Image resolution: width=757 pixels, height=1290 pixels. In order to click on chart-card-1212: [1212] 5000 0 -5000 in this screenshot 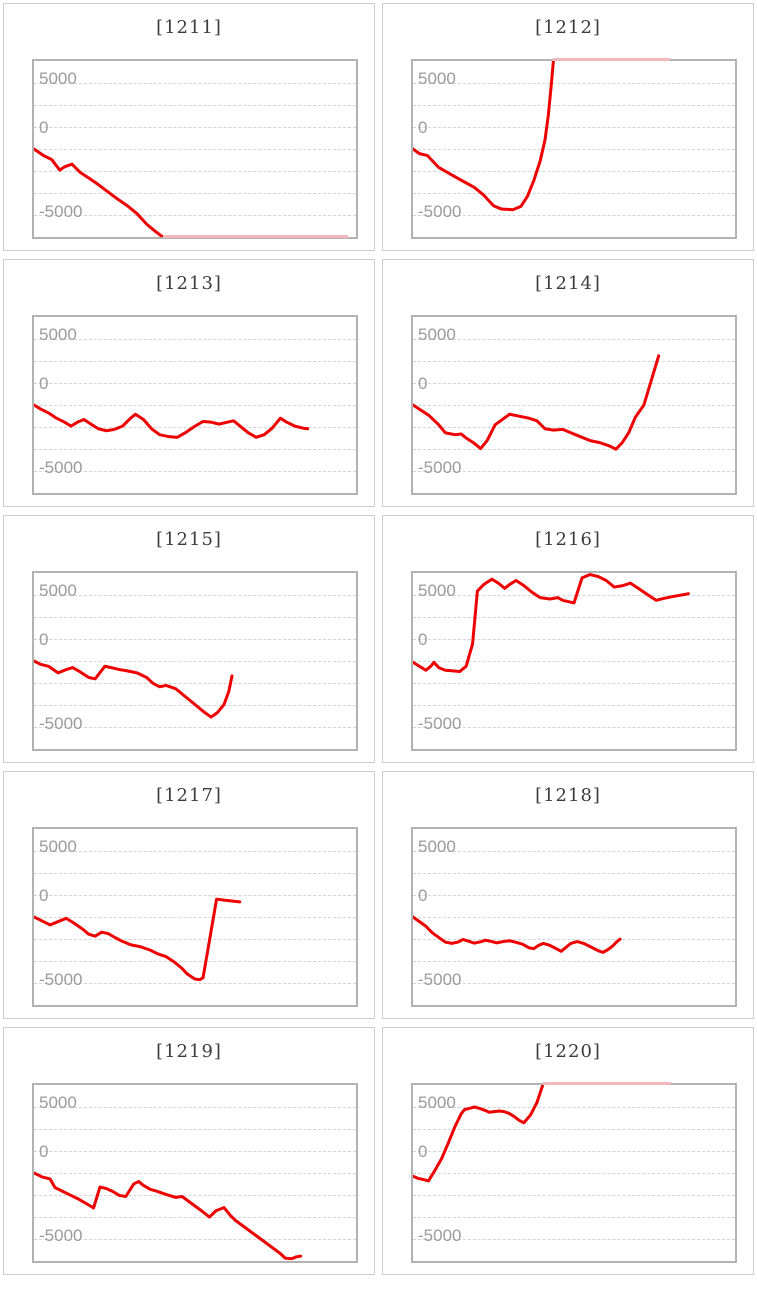, I will do `click(568, 127)`.